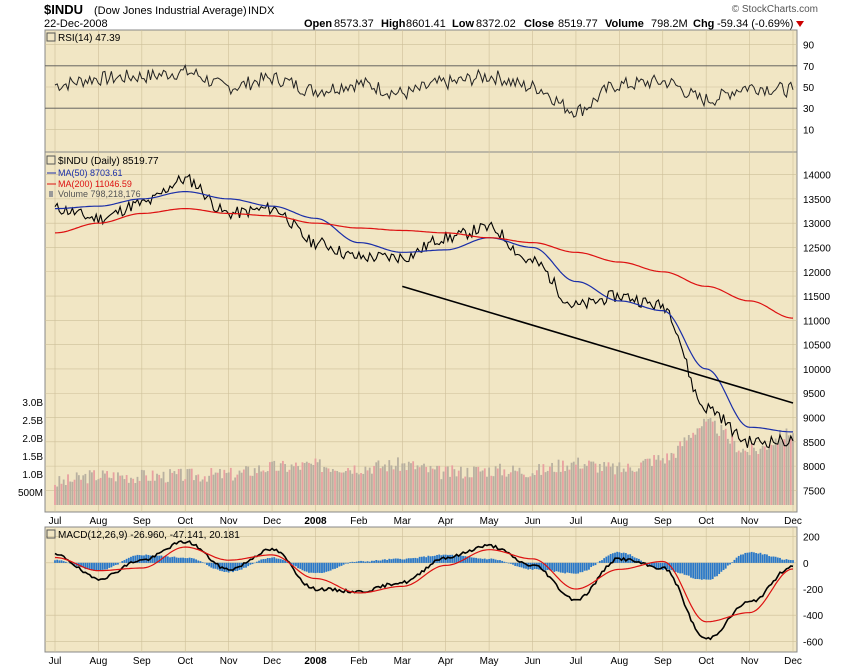  Describe the element at coordinates (170, 11) in the screenshot. I see `symbol-name: (Dow Jones Industrial Average)` at that location.